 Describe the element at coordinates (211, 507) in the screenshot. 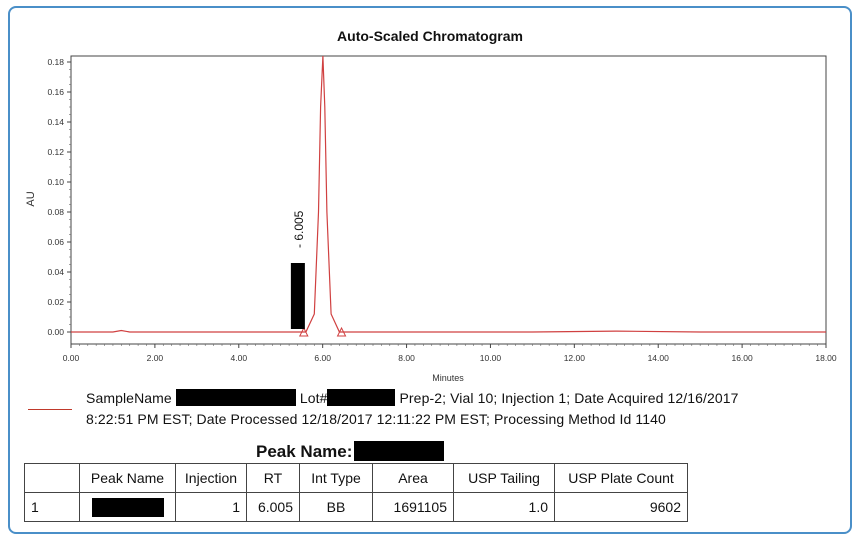

I see `cell-injection: 1` at that location.